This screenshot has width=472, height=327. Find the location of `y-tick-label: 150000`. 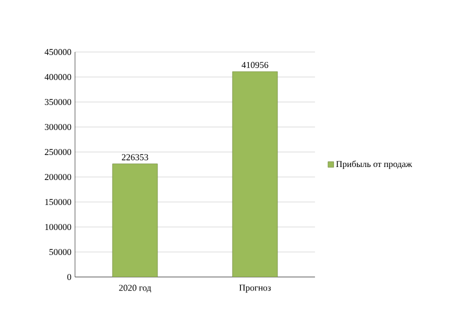

y-tick-label: 150000 is located at coordinates (58, 202).